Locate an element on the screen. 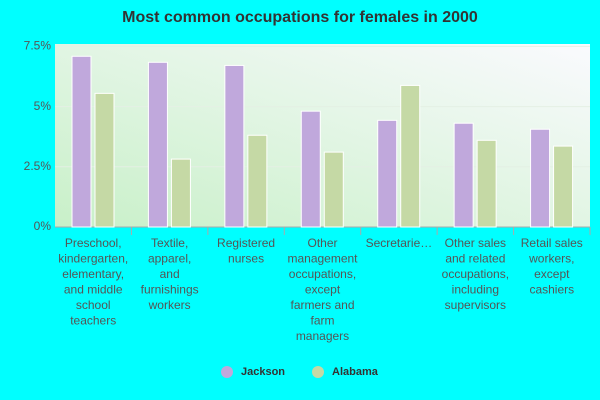 This screenshot has width=600, height=400. y-tick-label: 7.5% is located at coordinates (38, 46).